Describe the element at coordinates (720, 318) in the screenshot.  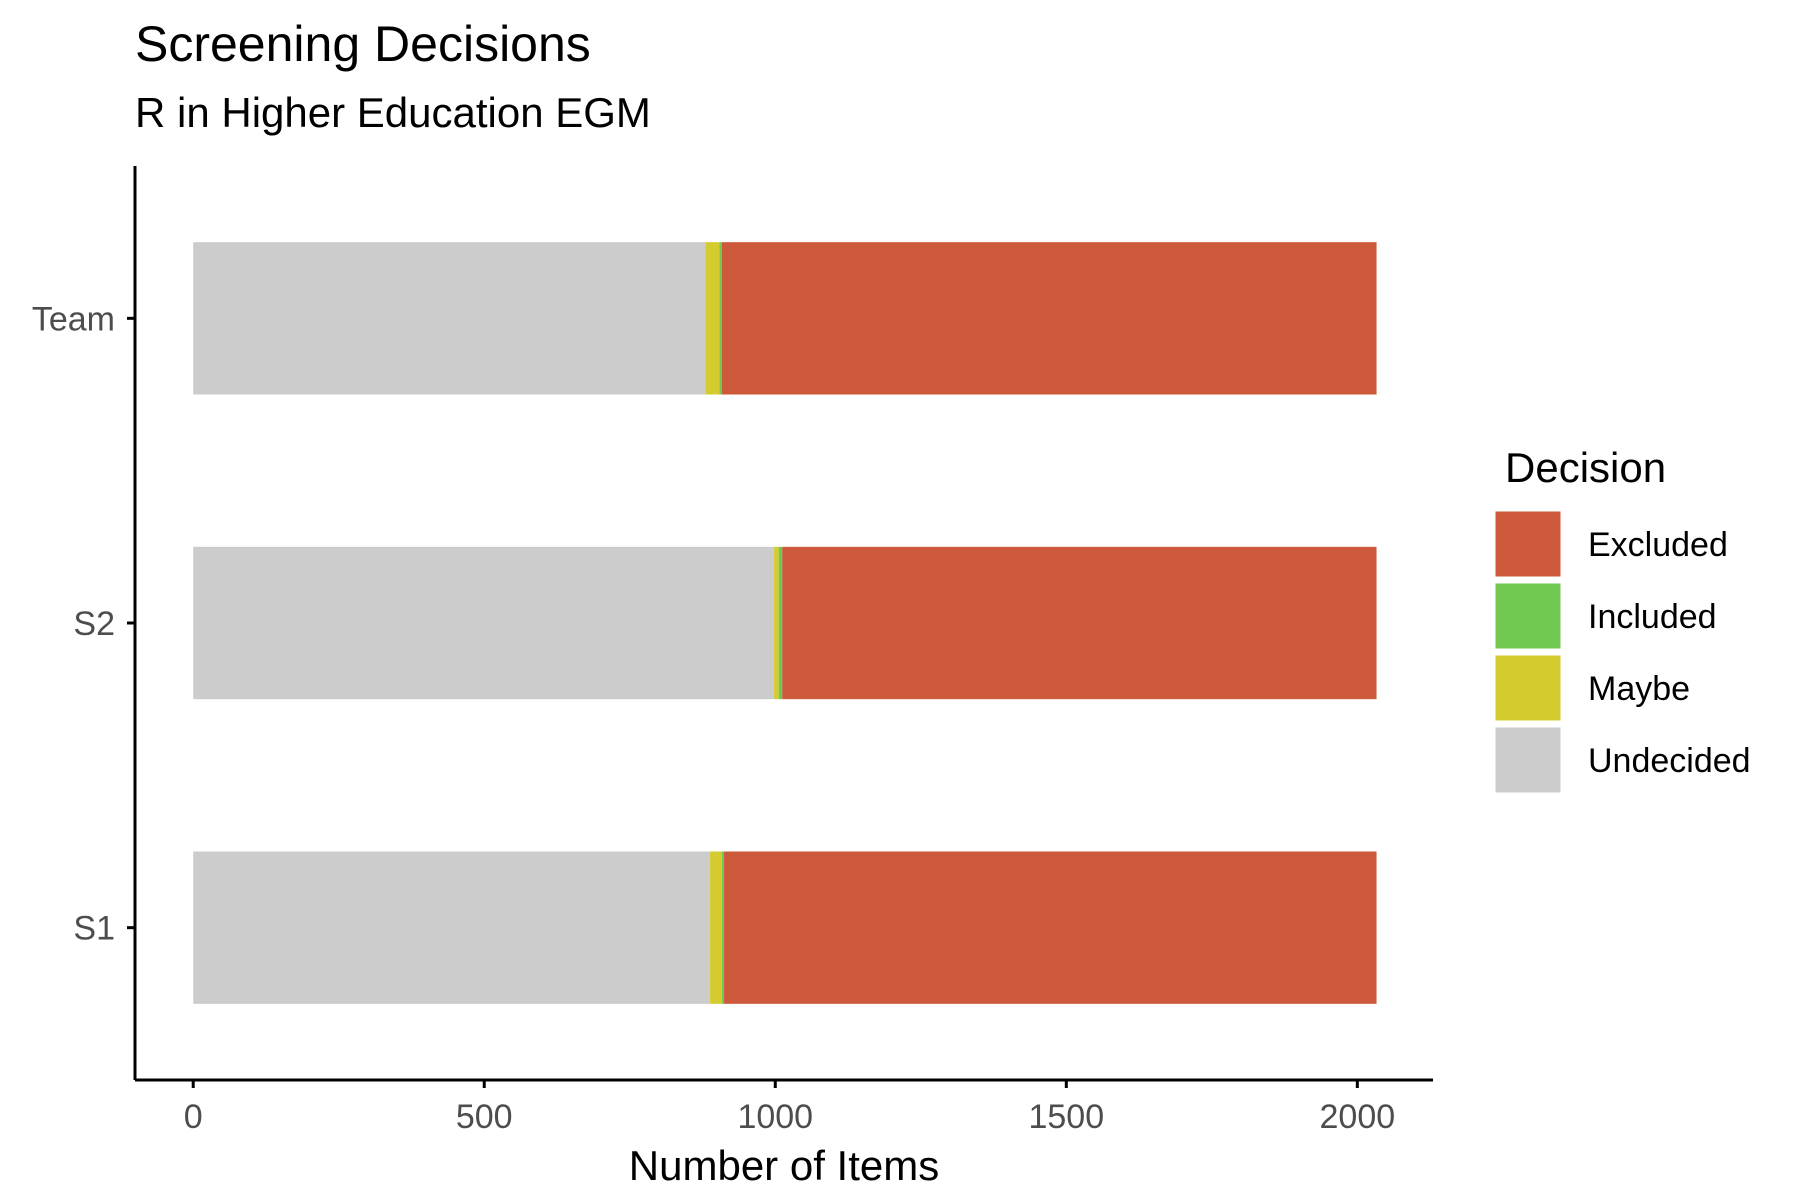
I see `bar-team-included` at that location.